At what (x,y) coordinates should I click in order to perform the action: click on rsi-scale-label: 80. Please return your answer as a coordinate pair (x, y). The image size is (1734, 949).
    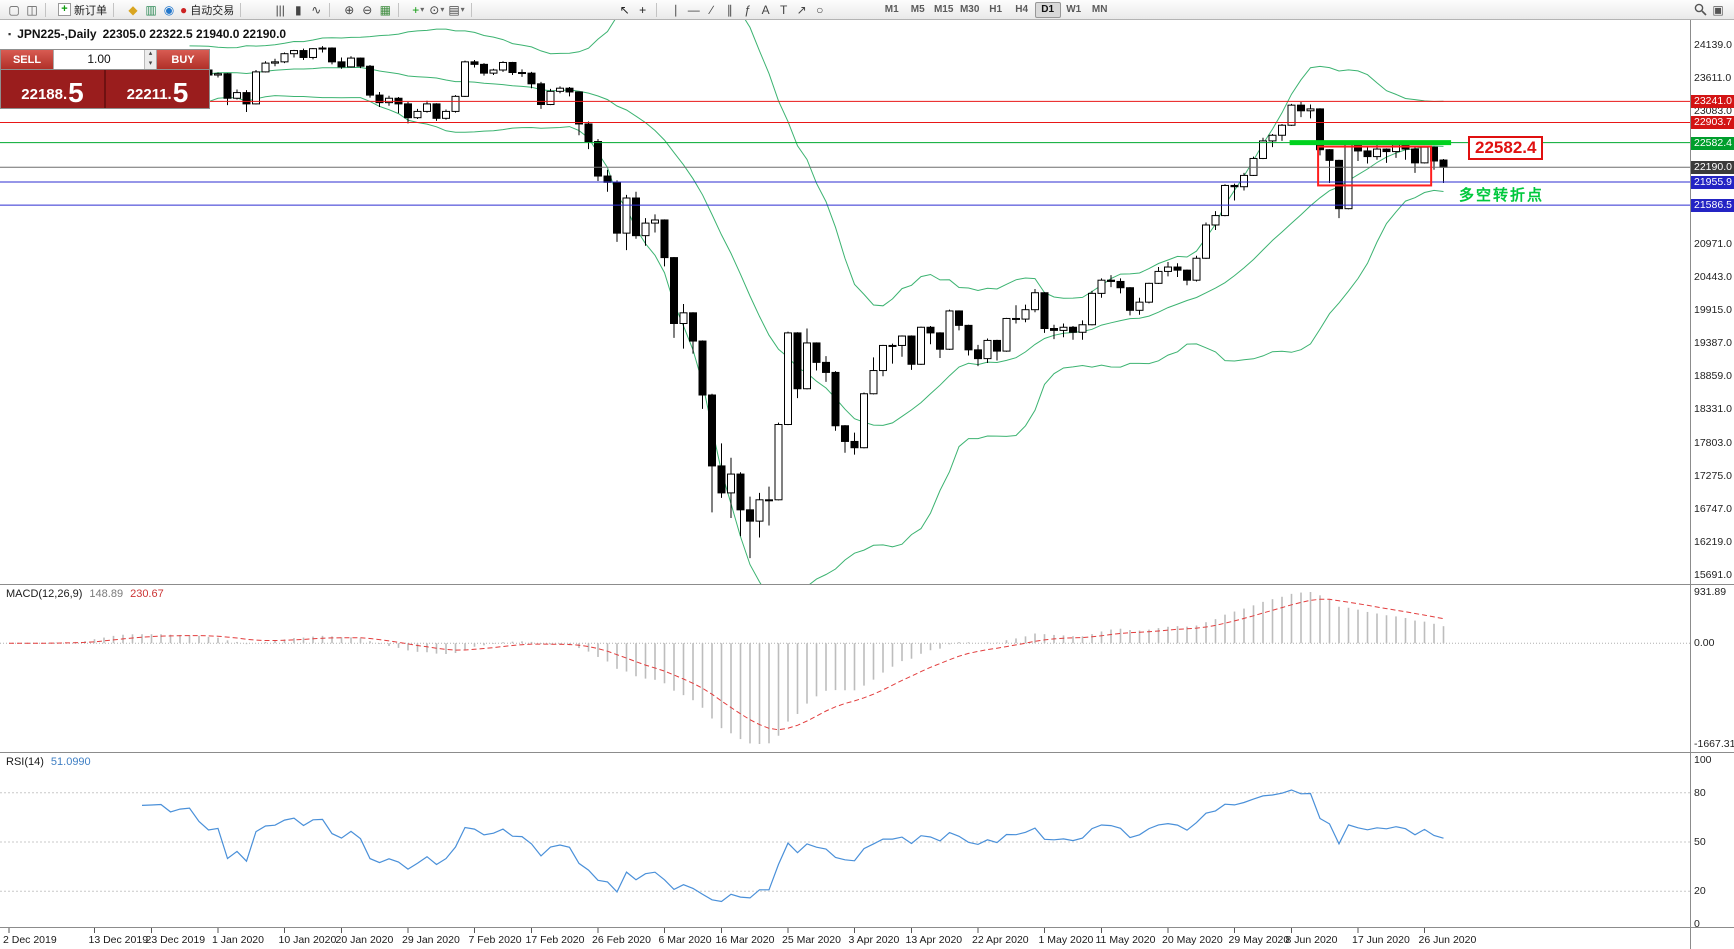
    Looking at the image, I should click on (1700, 793).